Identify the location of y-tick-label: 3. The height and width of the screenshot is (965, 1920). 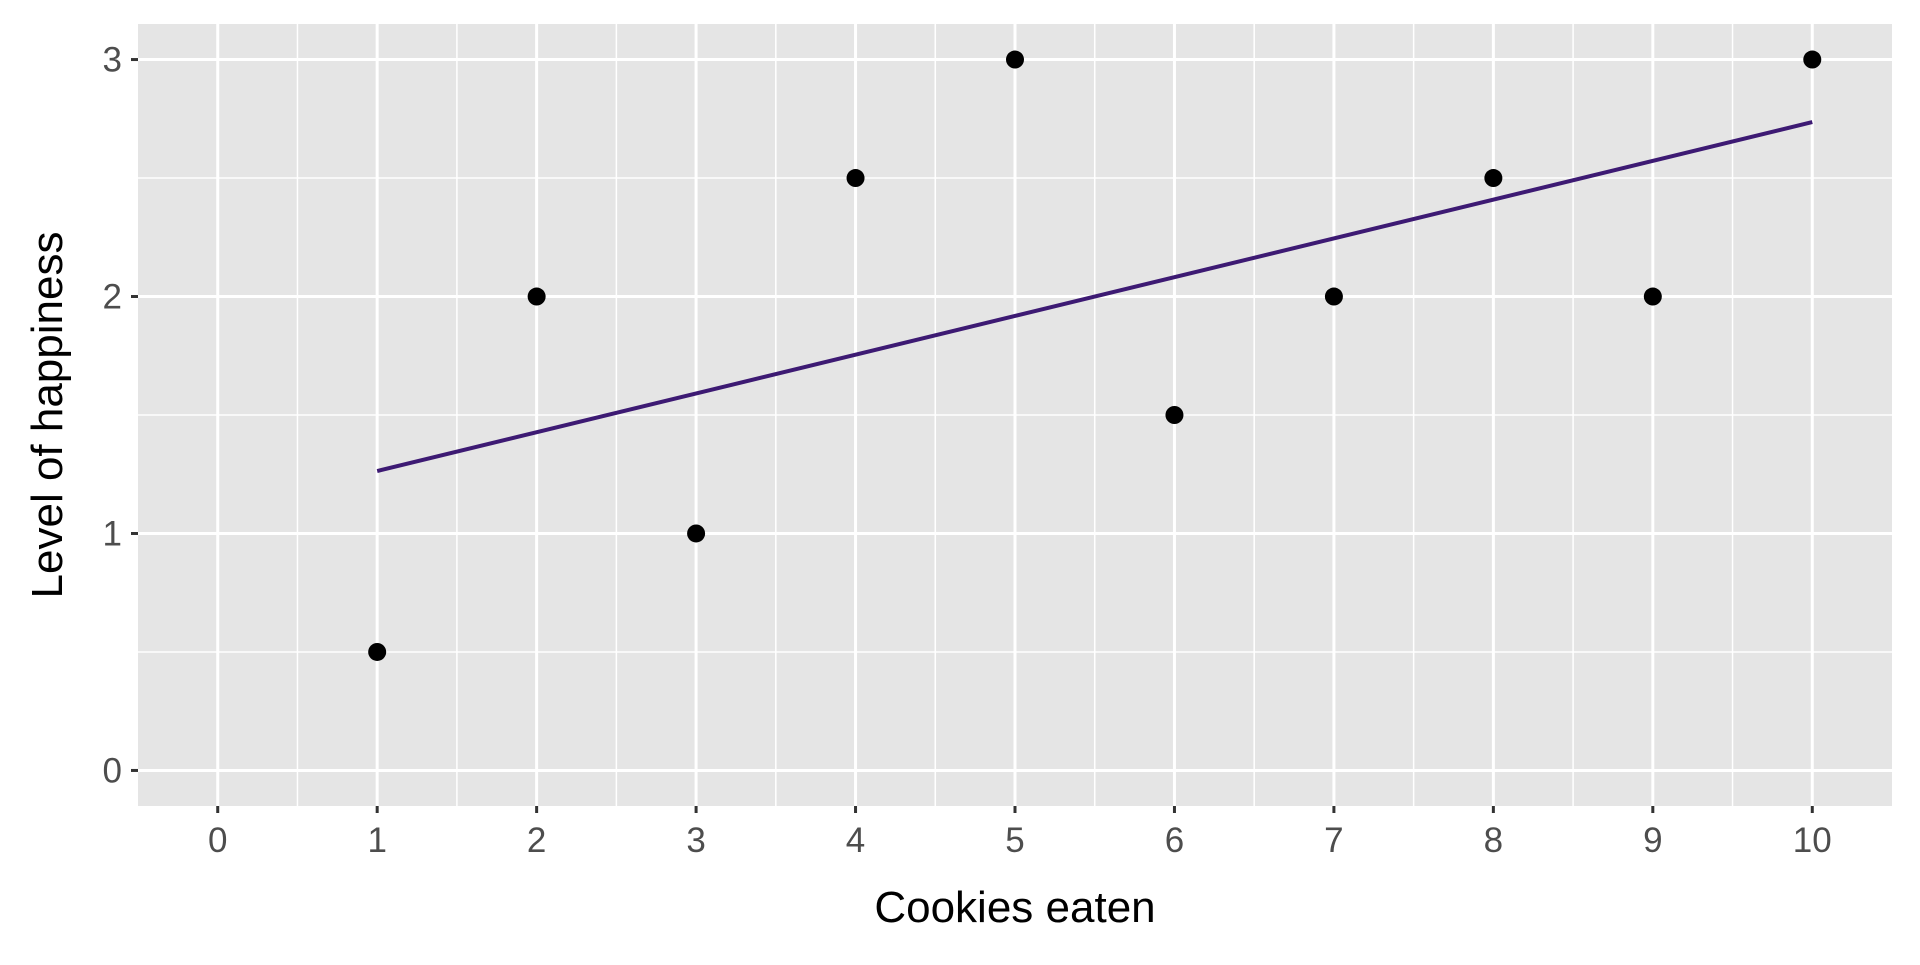
(112, 60).